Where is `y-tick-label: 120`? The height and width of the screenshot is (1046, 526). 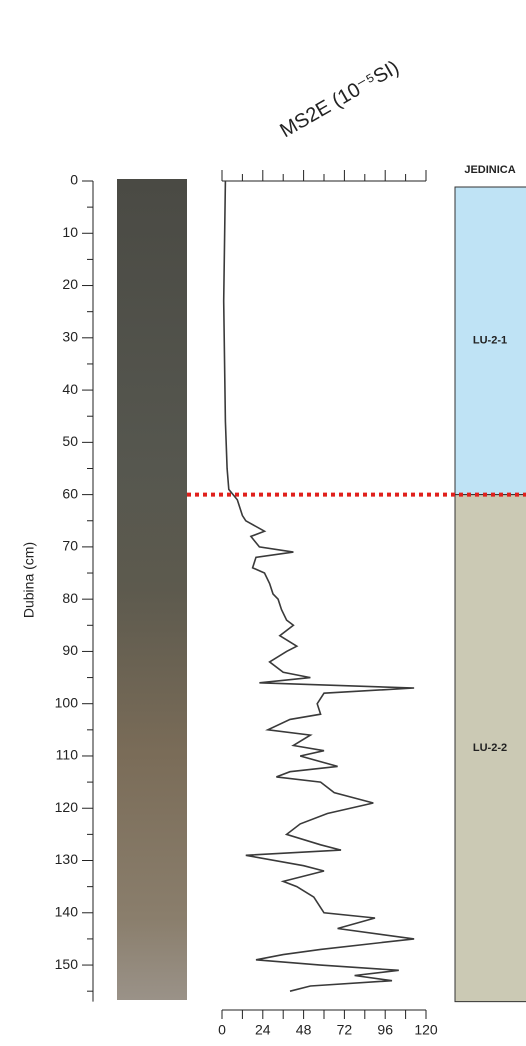
y-tick-label: 120 is located at coordinates (67, 807).